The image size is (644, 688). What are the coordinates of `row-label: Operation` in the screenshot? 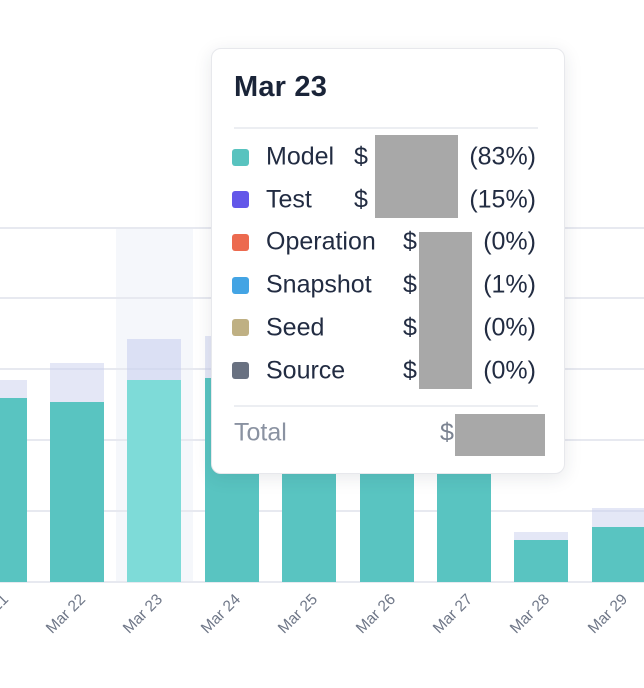 It's located at (321, 241).